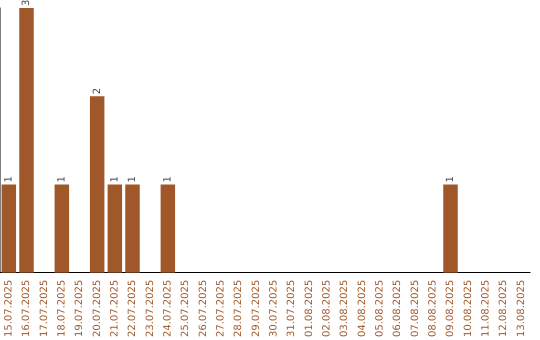 This screenshot has width=540, height=340. Describe the element at coordinates (256, 309) in the screenshot. I see `x-tick-label: 29.07.2025` at that location.